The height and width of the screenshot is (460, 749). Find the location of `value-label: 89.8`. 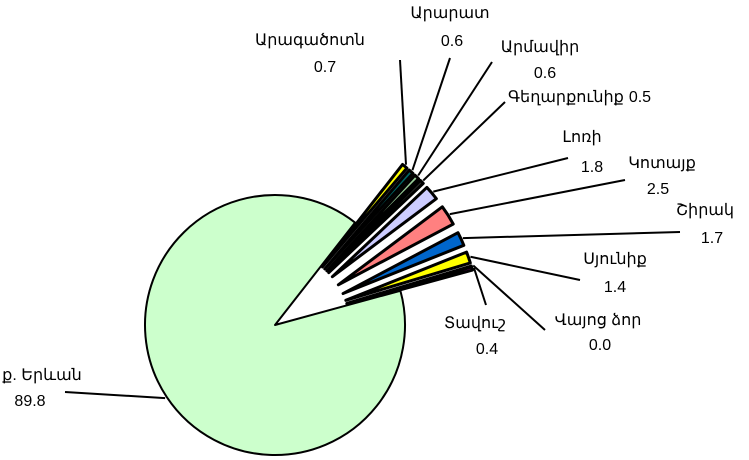

value-label: 89.8 is located at coordinates (29, 401).